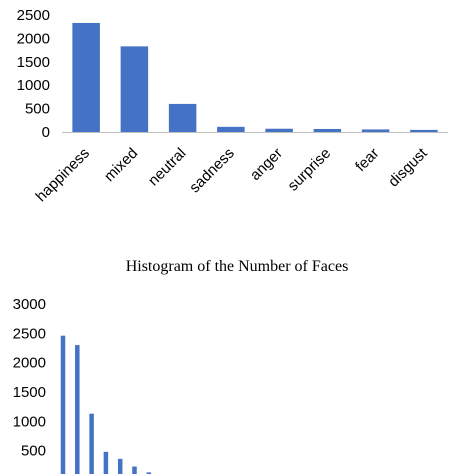  What do you see at coordinates (46, 132) in the screenshot?
I see `y-tick-label: 0` at bounding box center [46, 132].